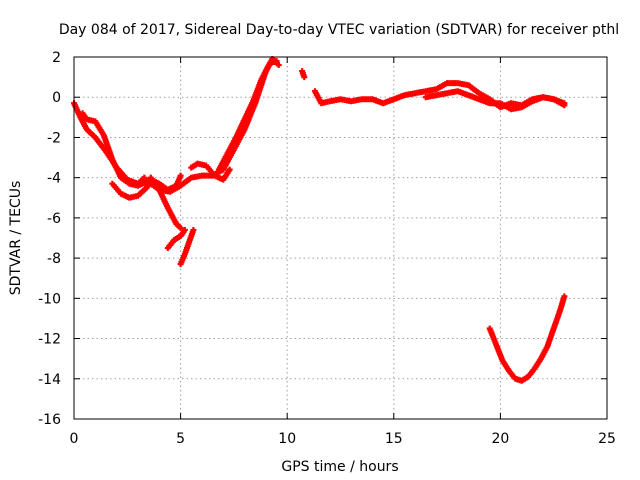 The image size is (640, 480). Describe the element at coordinates (16, 238) in the screenshot. I see `y-axis-label: SDTVAR / TECUs` at that location.